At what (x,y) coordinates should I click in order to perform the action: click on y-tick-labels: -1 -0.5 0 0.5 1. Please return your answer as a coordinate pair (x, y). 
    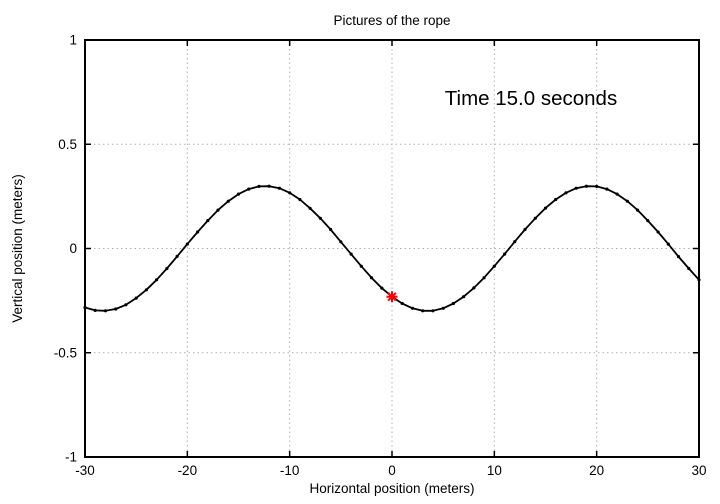
    Looking at the image, I should click on (65, 249).